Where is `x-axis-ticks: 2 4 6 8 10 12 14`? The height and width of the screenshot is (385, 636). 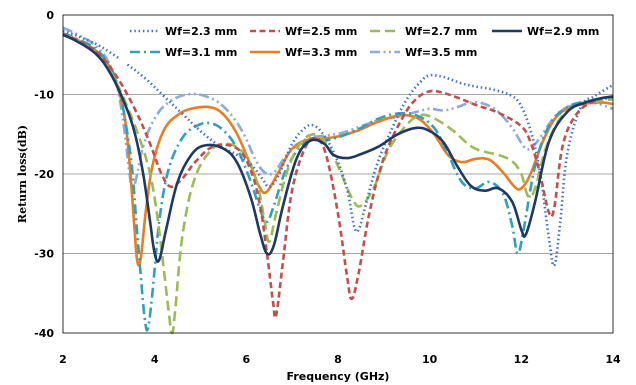
x-axis-ticks: 2 4 6 8 10 12 14 is located at coordinates (340, 359).